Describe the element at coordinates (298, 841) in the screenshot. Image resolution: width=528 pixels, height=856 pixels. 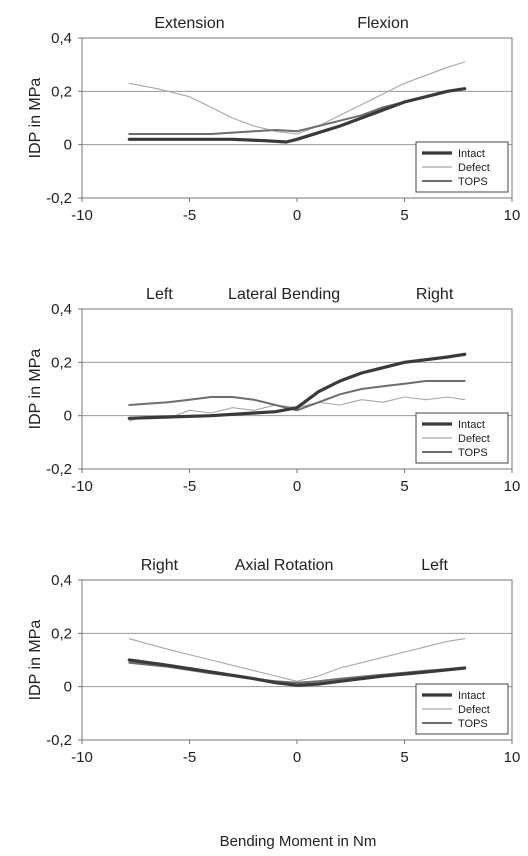
I see `x-axis-label: Bending Moment in Nm` at that location.